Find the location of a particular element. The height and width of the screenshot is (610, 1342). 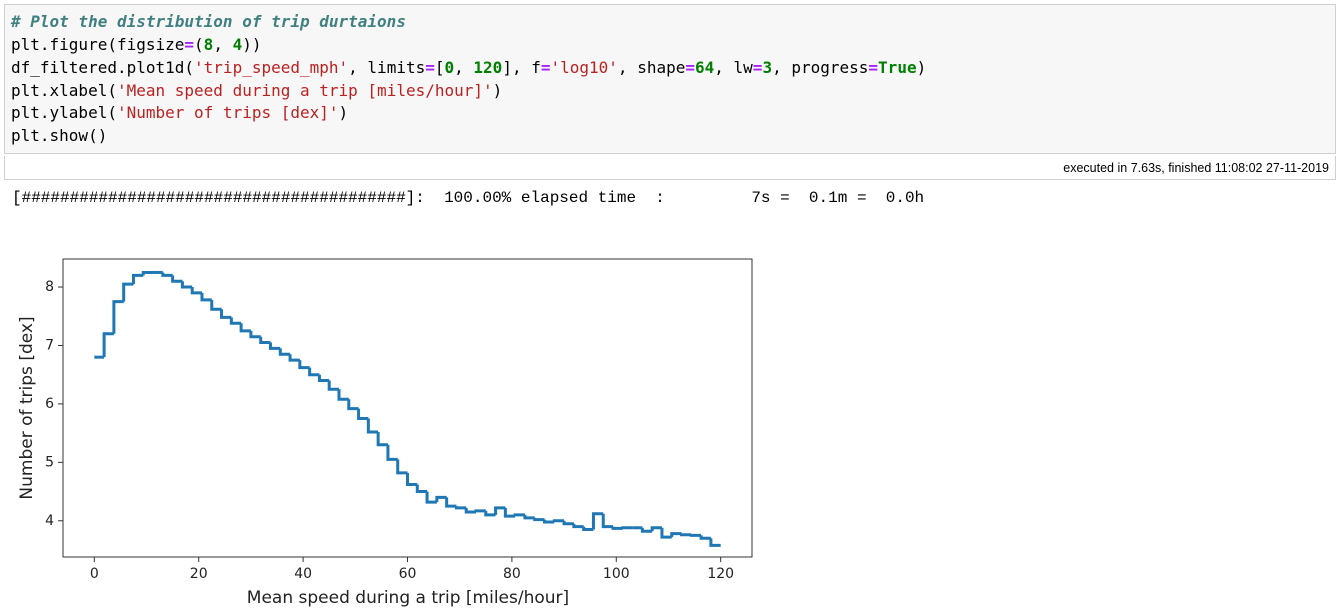

code-token: plt.xlabel( is located at coordinates (64, 90).